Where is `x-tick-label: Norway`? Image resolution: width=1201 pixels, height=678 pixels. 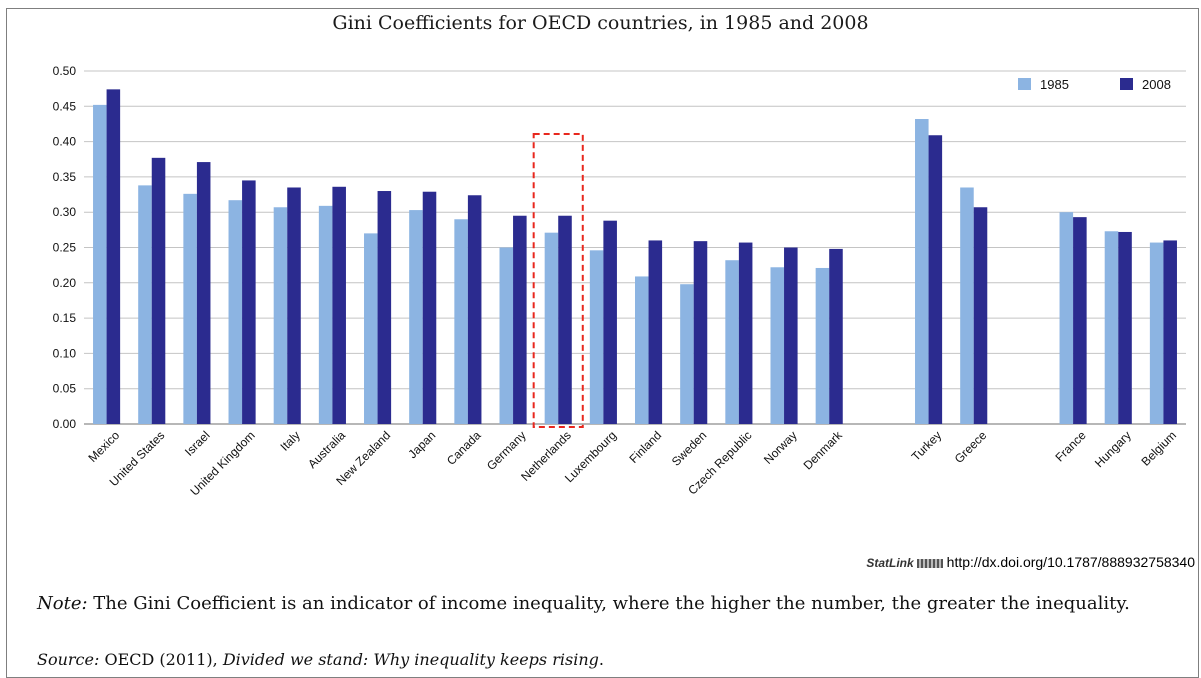
x-tick-label: Norway is located at coordinates (780, 447).